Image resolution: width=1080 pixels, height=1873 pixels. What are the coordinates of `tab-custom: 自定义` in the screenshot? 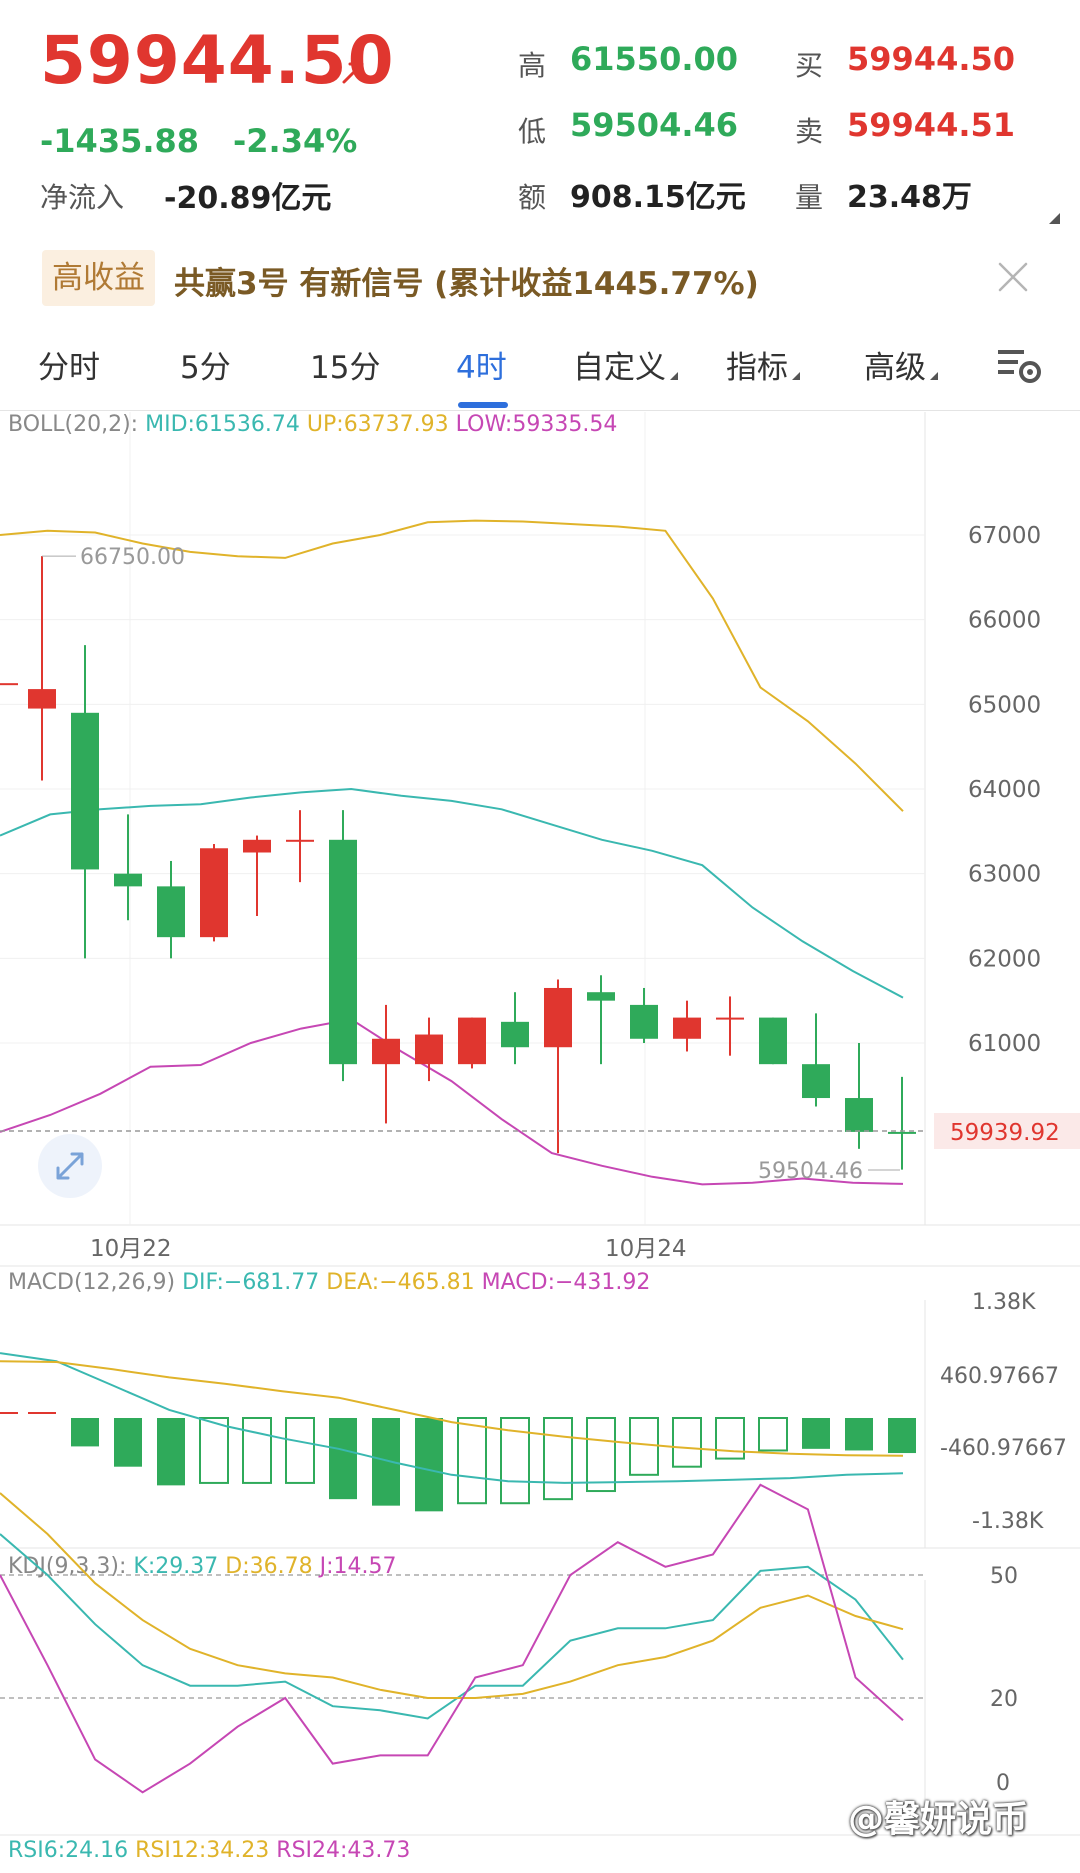 It's located at (625, 364).